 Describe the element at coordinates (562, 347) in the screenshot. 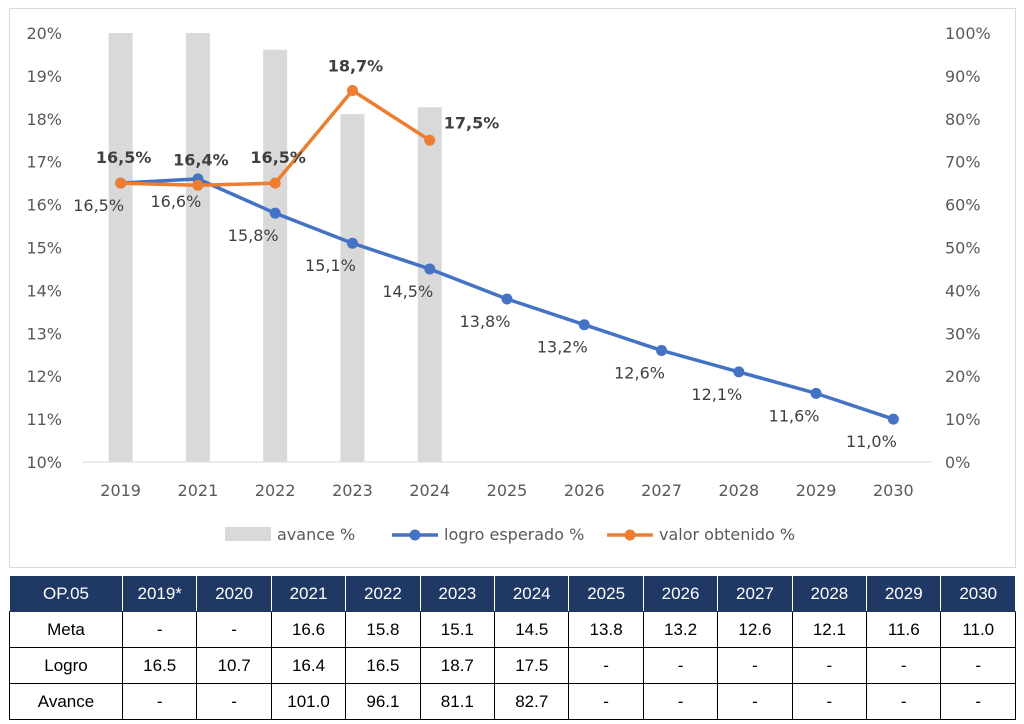

I see `logro-esperado-data-label: 13,2%` at that location.